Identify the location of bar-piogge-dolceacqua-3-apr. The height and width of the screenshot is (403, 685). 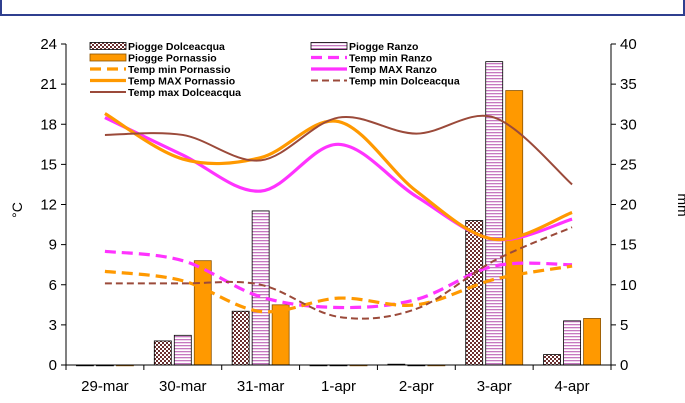
(474, 293).